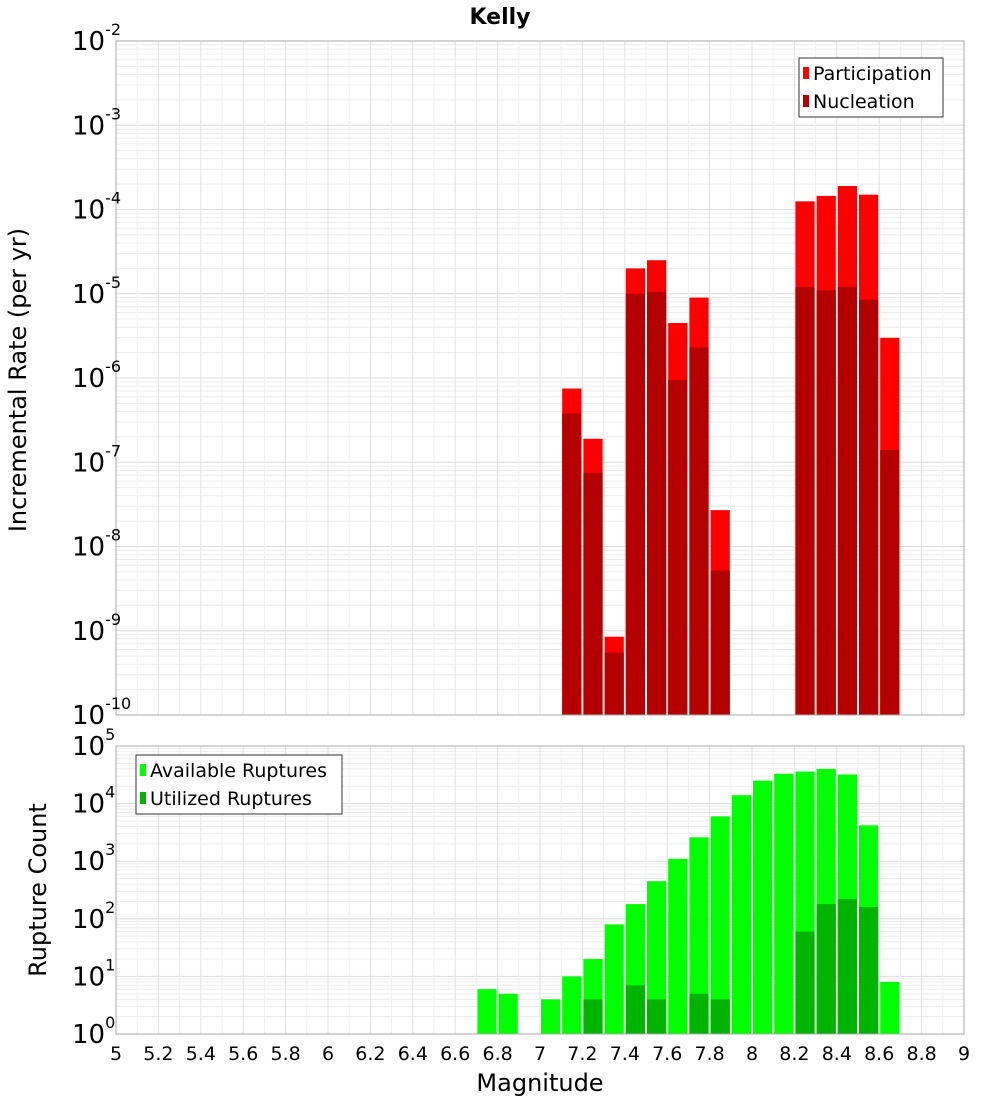 Image resolution: width=1000 pixels, height=1100 pixels. I want to click on x-tick-label: 8, so click(752, 1054).